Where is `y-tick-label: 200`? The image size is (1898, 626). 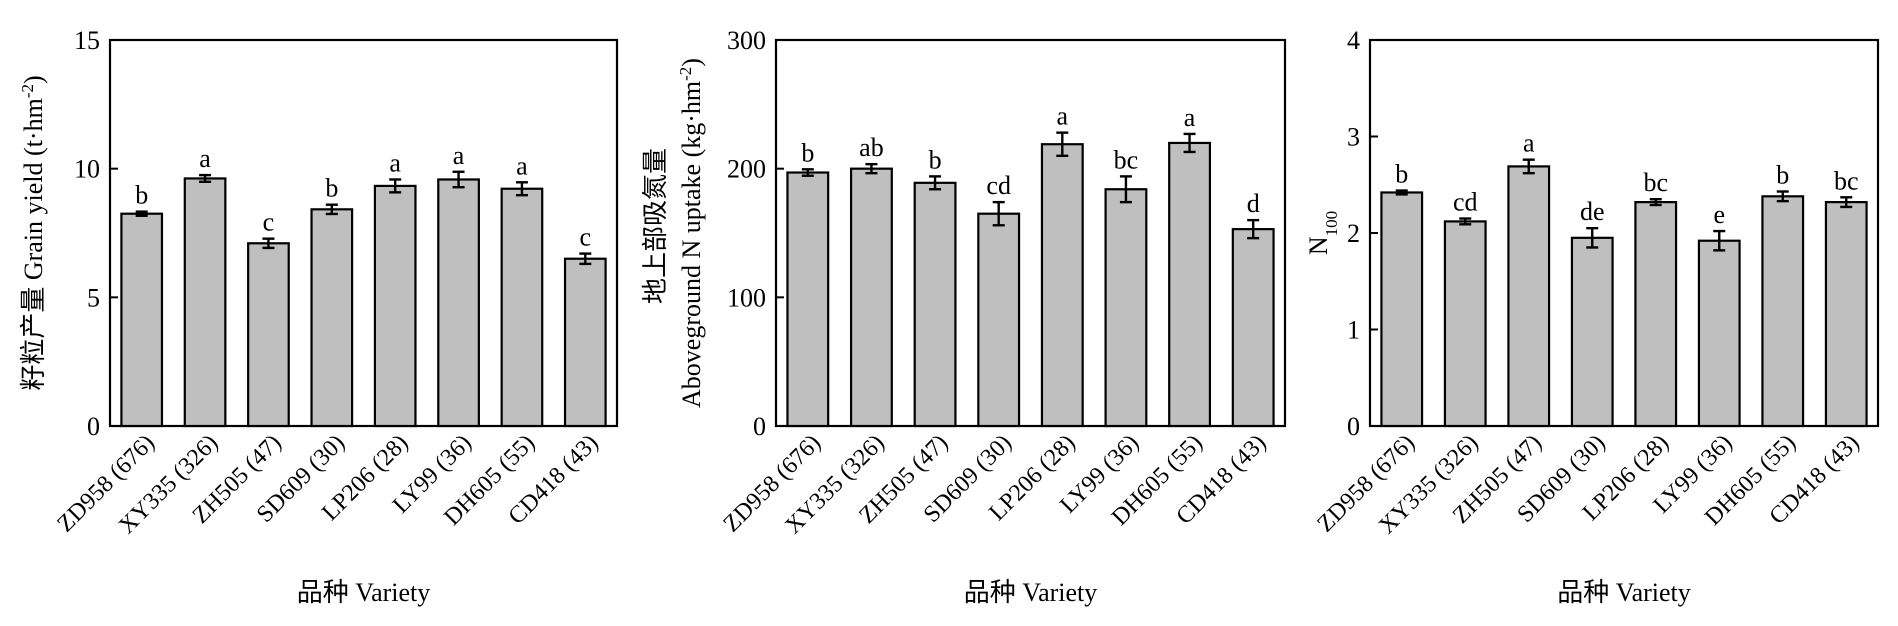 y-tick-label: 200 is located at coordinates (746, 169).